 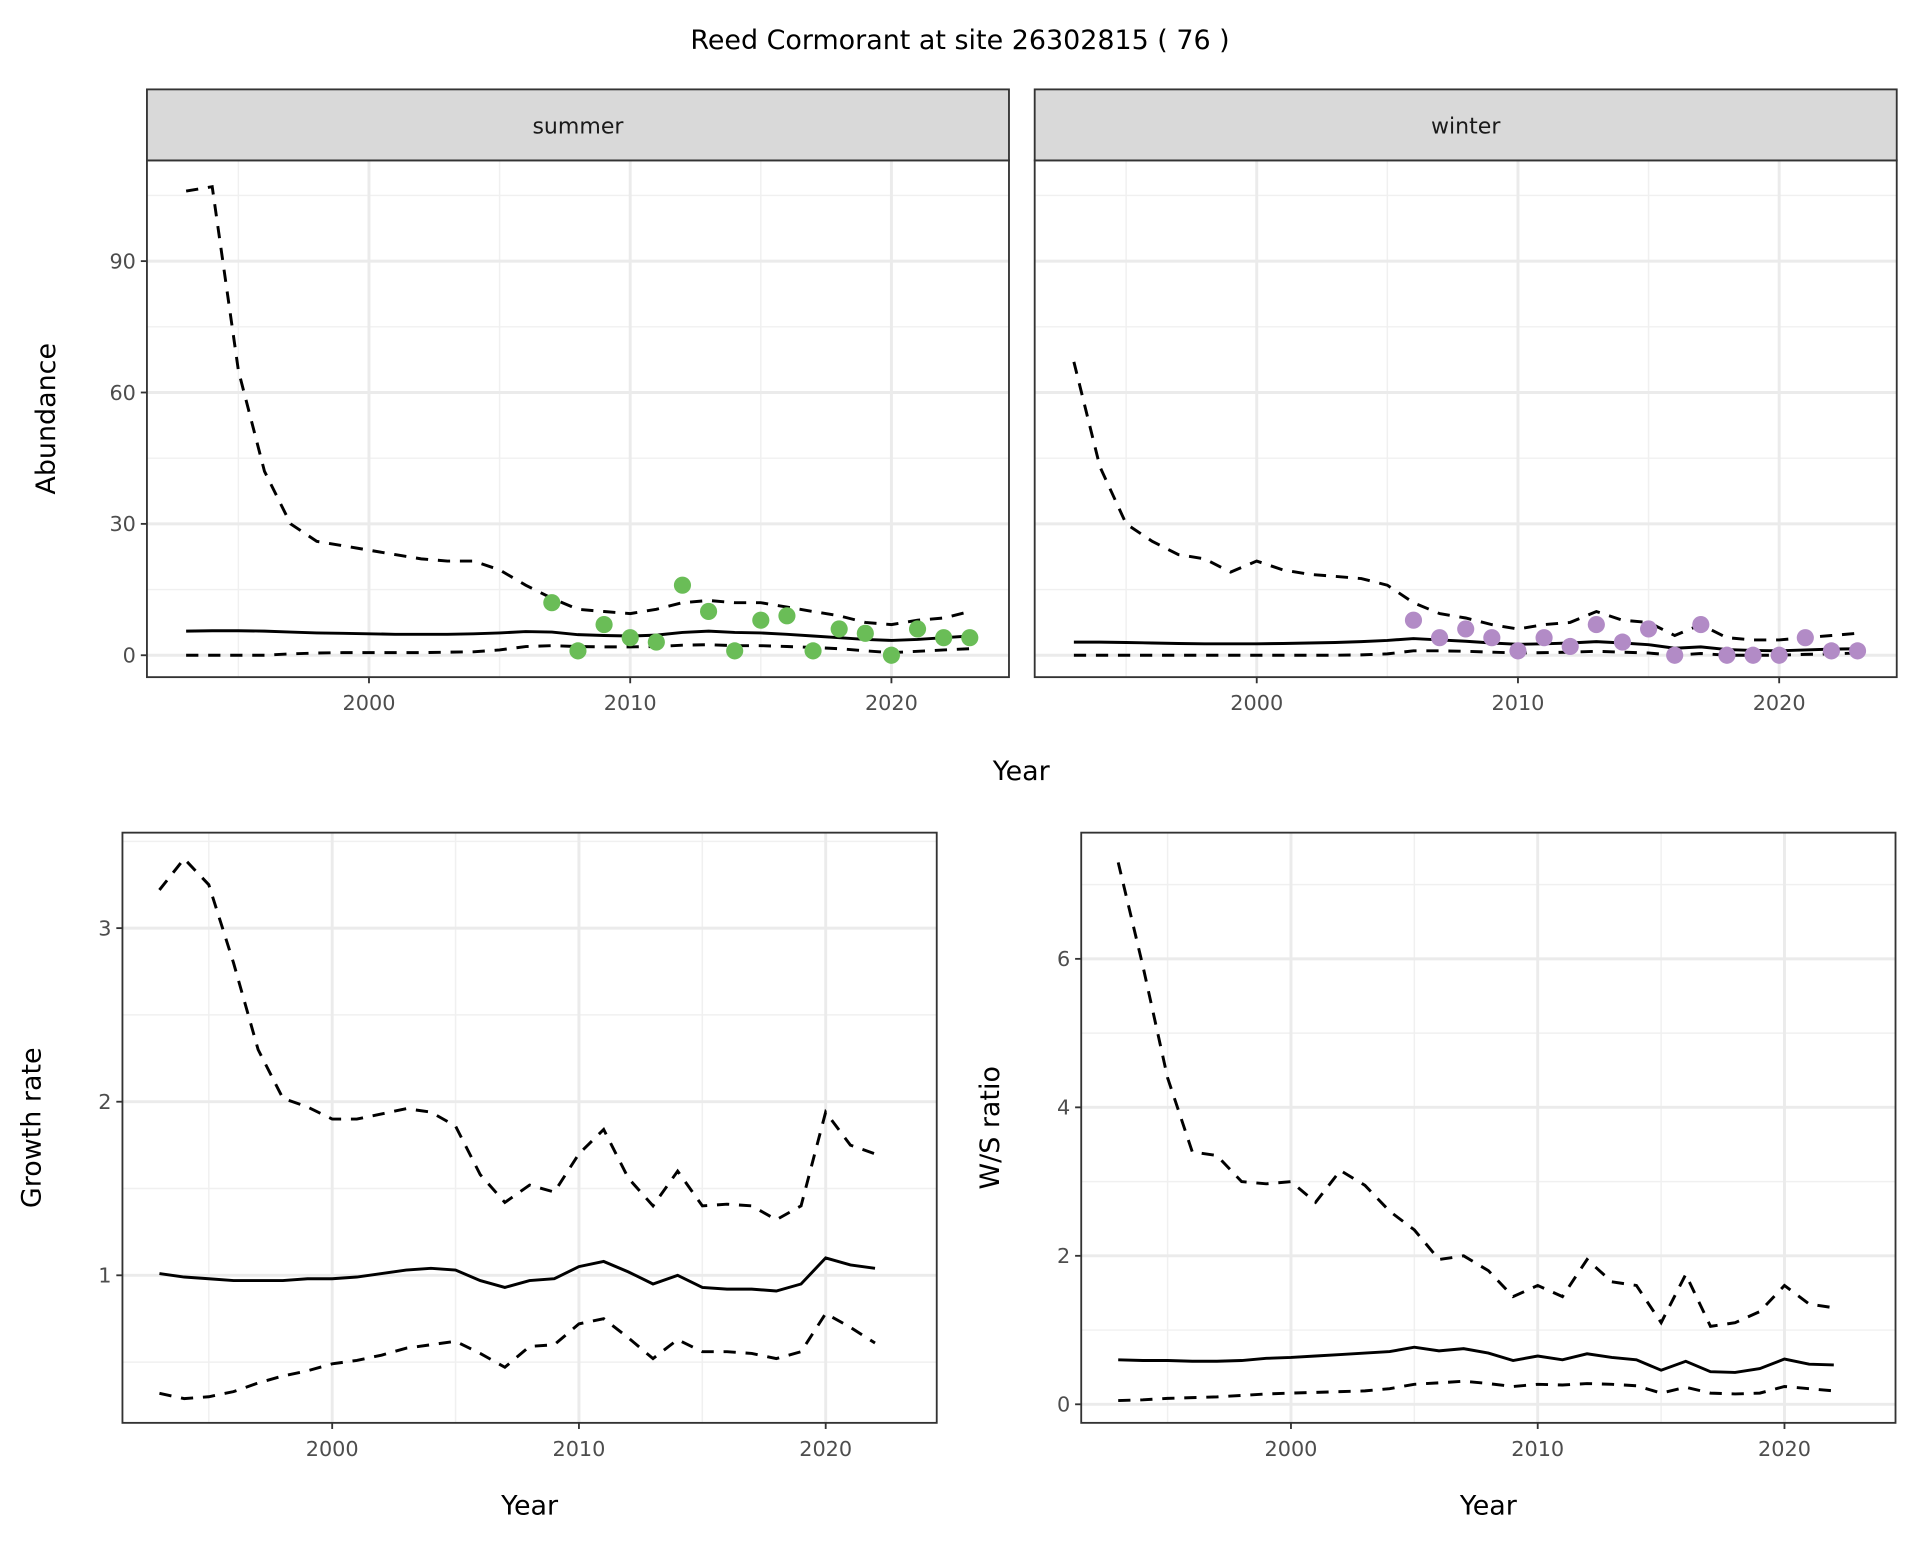 I want to click on chart-title: Reed Cormorant at site 26302815 ( 76 ), so click(x=959, y=40).